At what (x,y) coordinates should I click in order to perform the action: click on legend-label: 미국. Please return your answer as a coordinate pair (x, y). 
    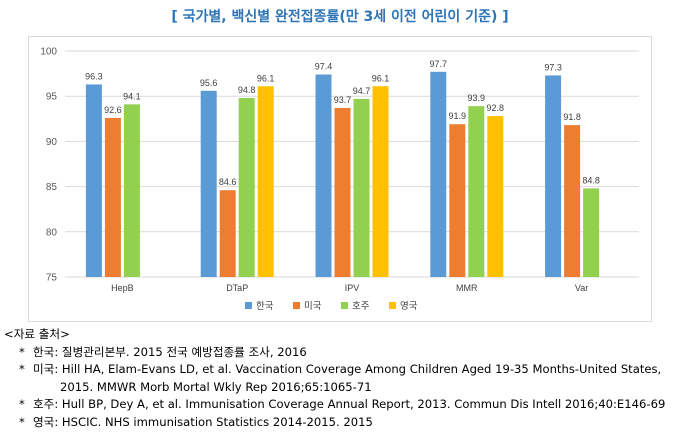
    Looking at the image, I should click on (313, 306).